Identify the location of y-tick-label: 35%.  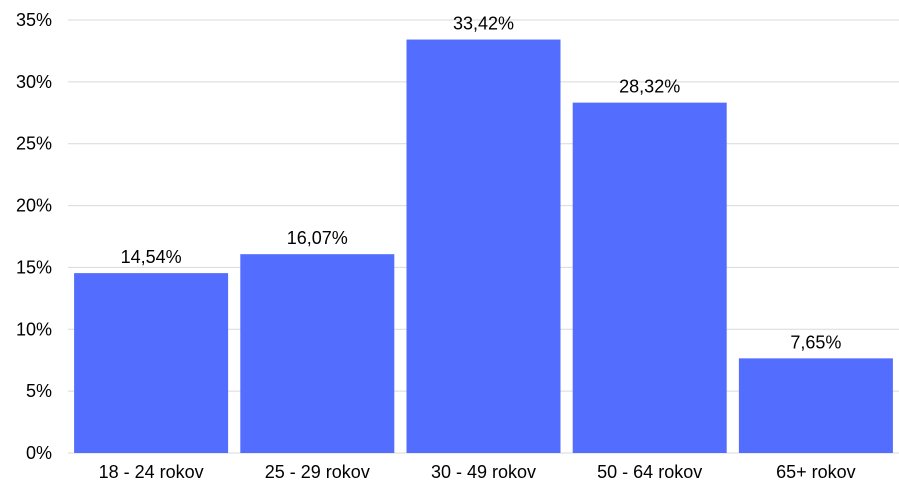
(34, 20).